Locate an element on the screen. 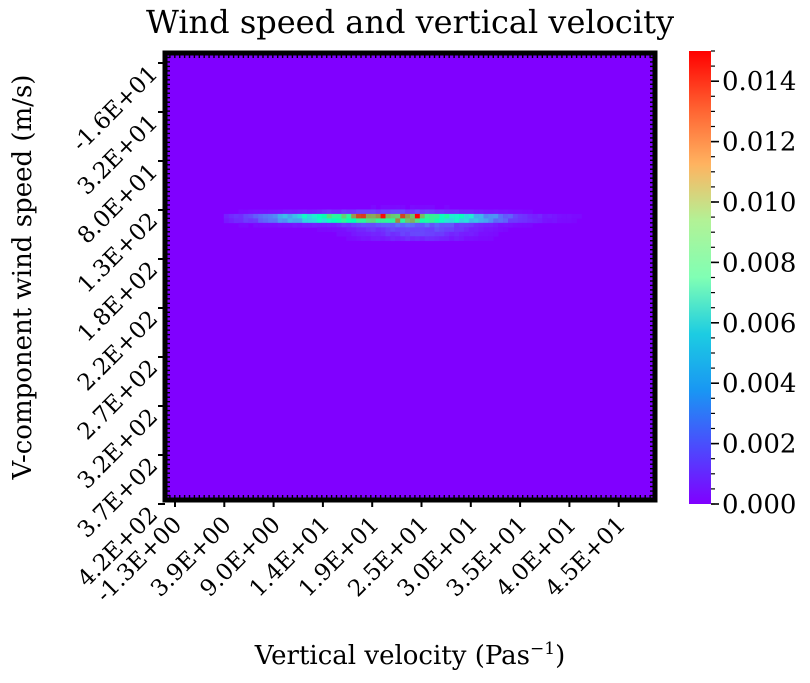 This screenshot has width=810, height=683. colorbar: 0.000 0.002 0.004 0.006 0.008 0.010 0.012 0.014 is located at coordinates (742, 285).